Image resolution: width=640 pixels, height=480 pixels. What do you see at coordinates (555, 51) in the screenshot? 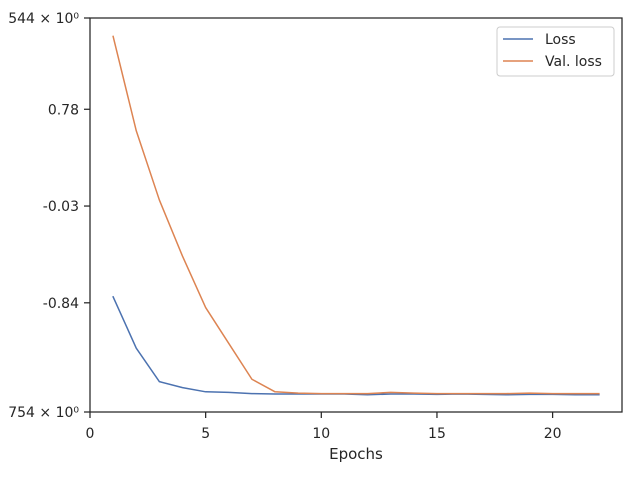
I see `legend: Loss Val. loss` at bounding box center [555, 51].